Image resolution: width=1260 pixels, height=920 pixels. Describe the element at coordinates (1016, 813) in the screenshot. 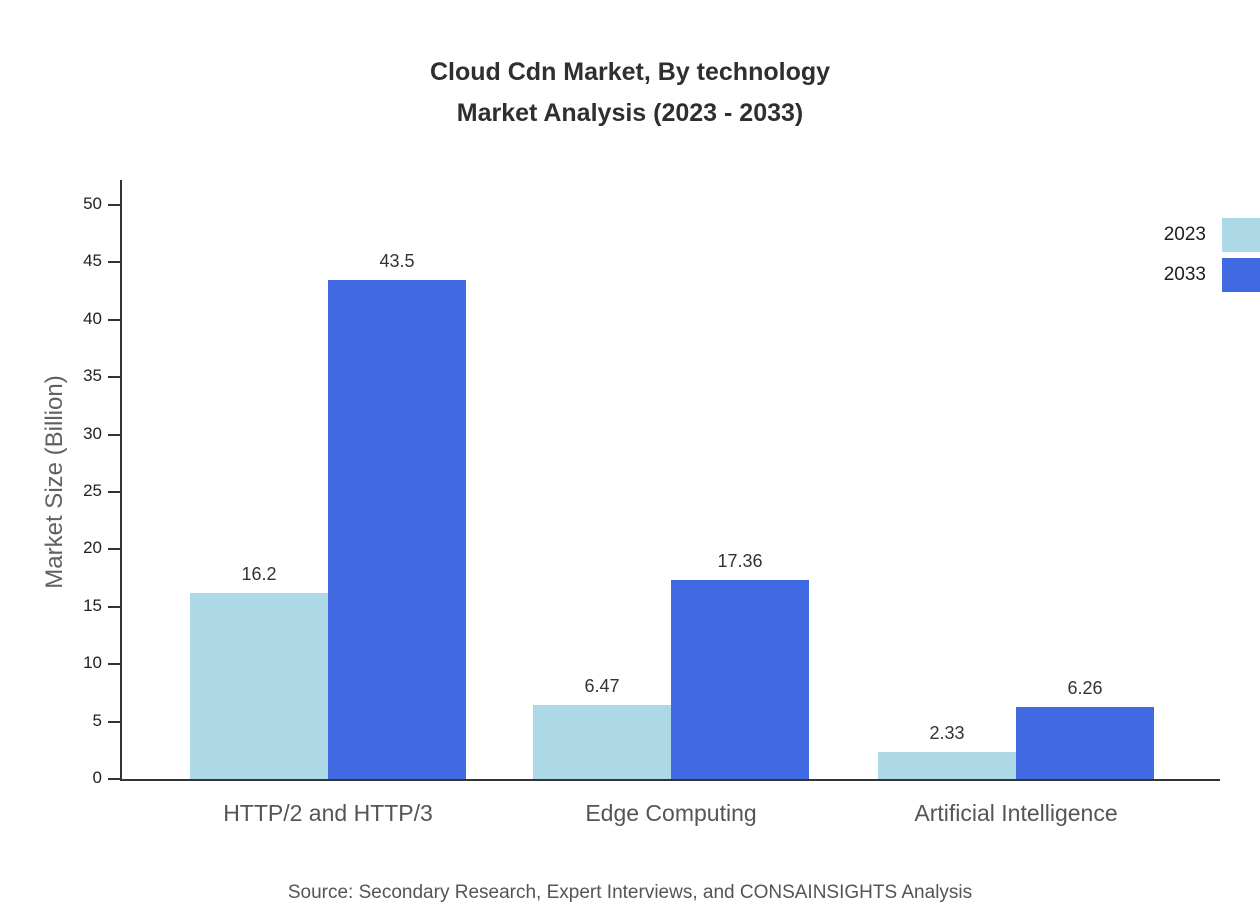

I see `category-label: Artificial Intelligence` at that location.